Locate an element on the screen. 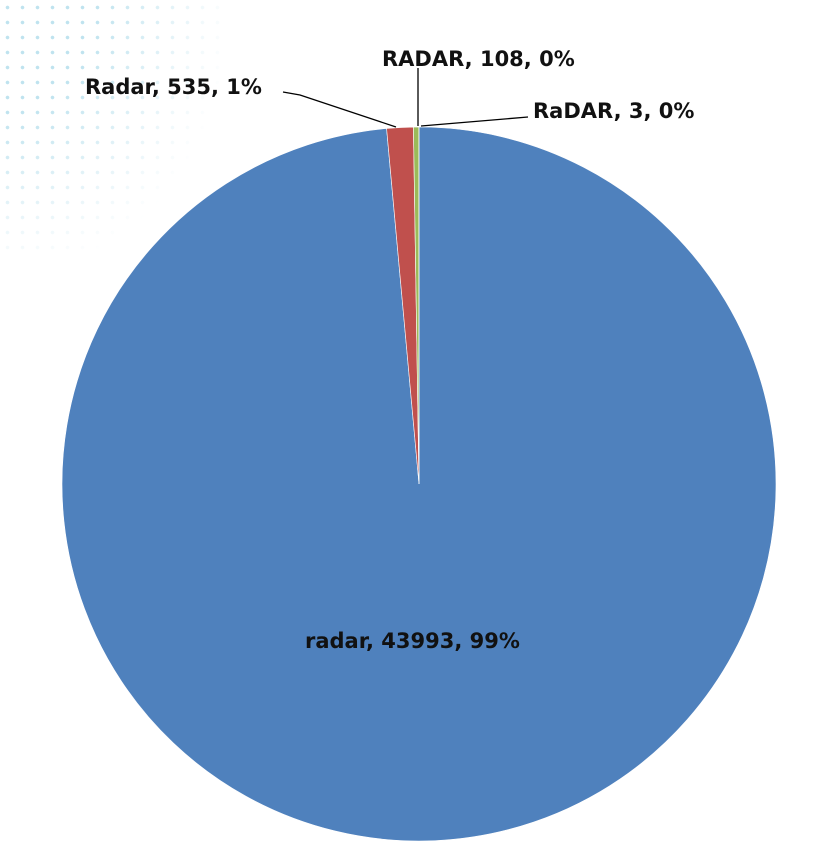 The height and width of the screenshot is (856, 828). leader-line-Radar is located at coordinates (339, 109).